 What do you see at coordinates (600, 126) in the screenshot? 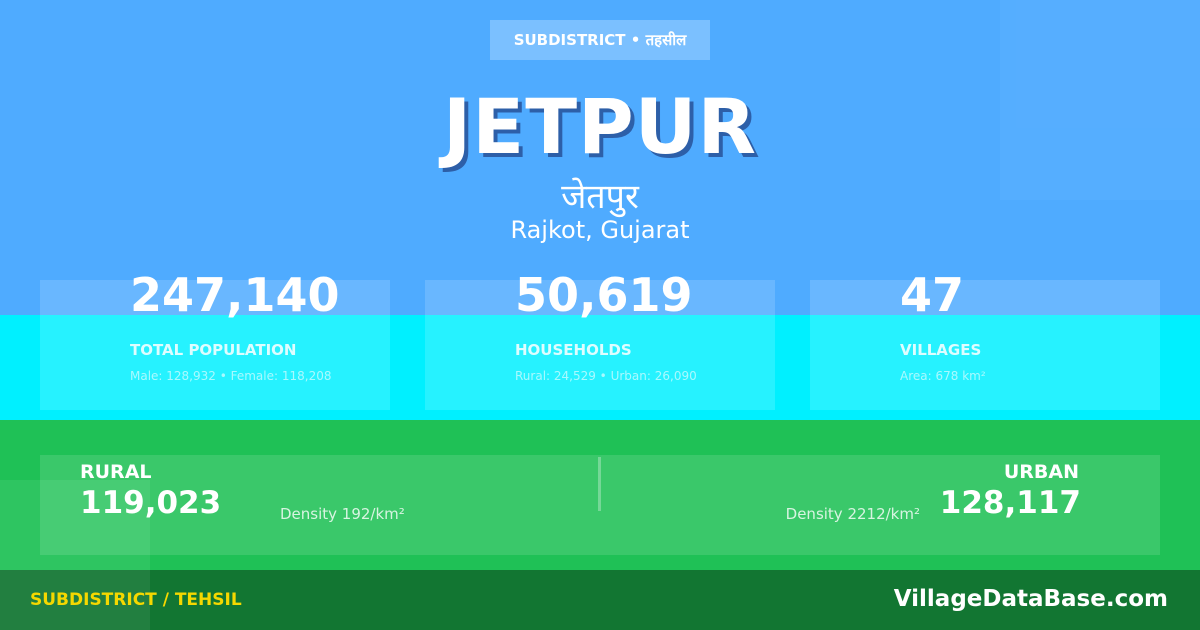
I see `page-title: JETPUR` at bounding box center [600, 126].